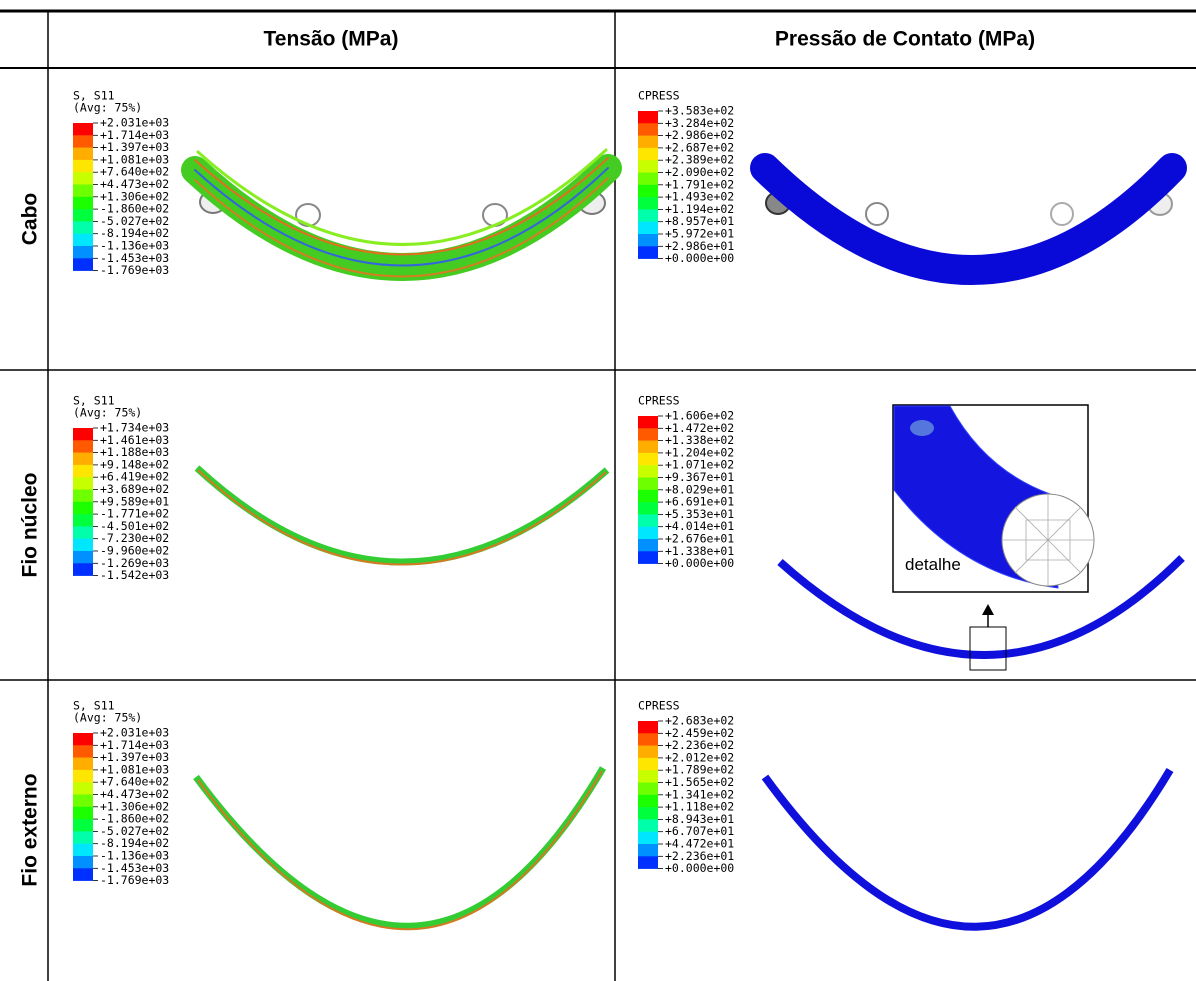 The height and width of the screenshot is (981, 1196). Describe the element at coordinates (134, 159) in the screenshot. I see `legend-value: +1.081e+03` at that location.